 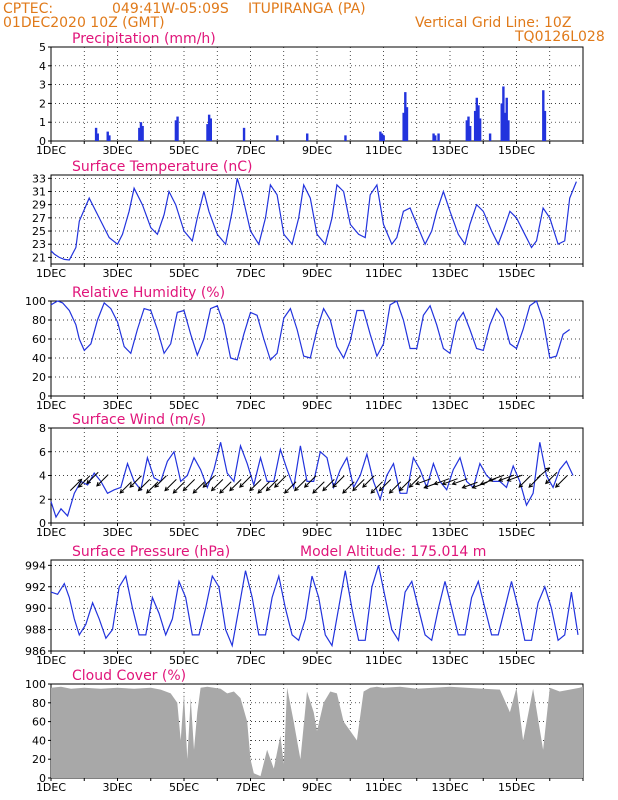 What do you see at coordinates (383, 660) in the screenshot?
I see `pressure-xtick-label: 11DEC` at bounding box center [383, 660].